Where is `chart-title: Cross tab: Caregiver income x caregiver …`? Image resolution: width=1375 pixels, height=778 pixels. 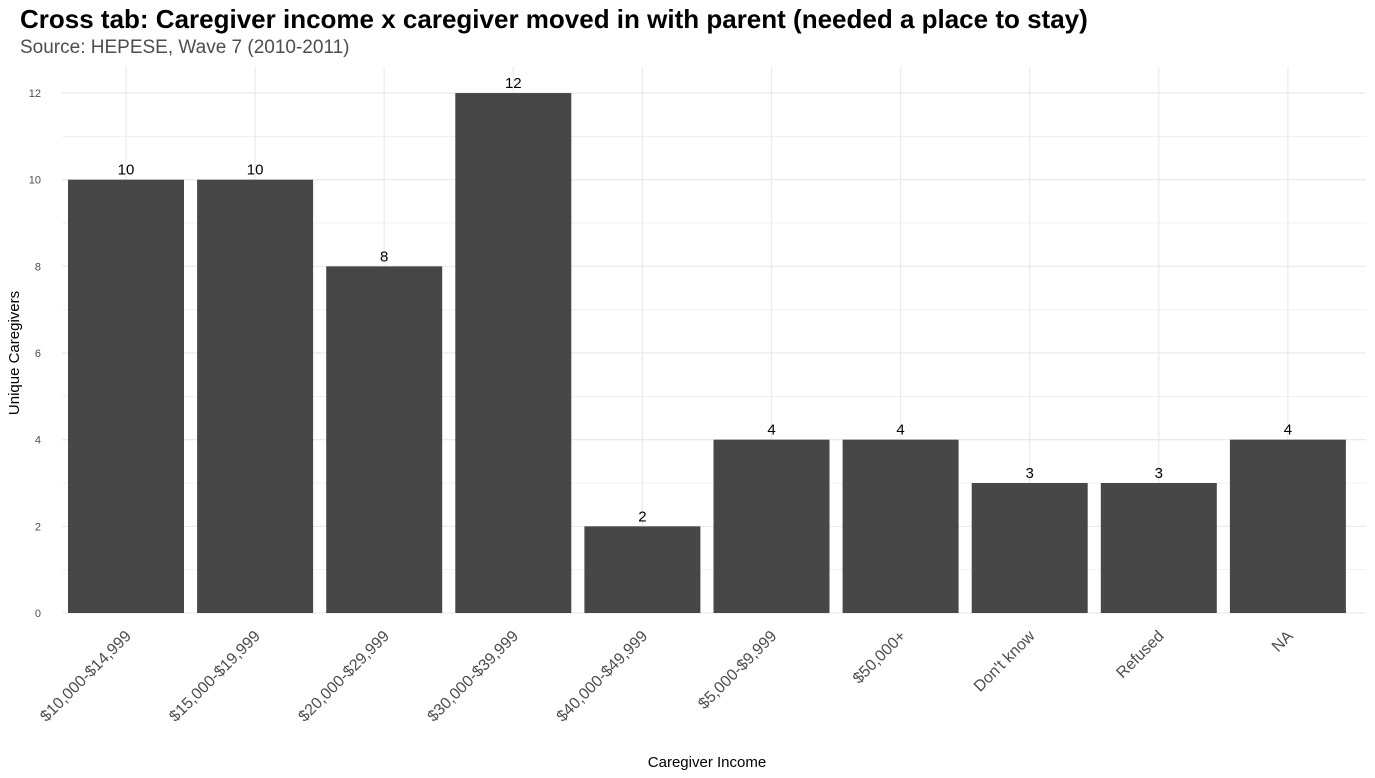 chart-title: Cross tab: Caregiver income x caregiver … is located at coordinates (554, 19).